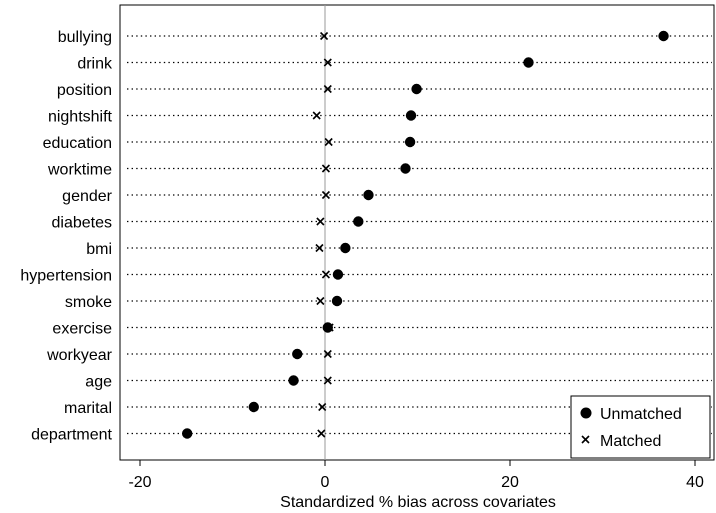 This screenshot has height=513, width=716. I want to click on legend-matched-label: Matched, so click(630, 441).